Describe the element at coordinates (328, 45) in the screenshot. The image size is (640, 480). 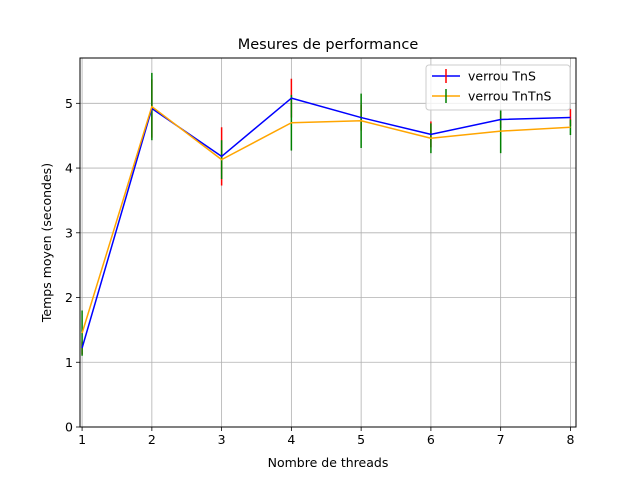
I see `chart-title: Mesures de performance` at that location.